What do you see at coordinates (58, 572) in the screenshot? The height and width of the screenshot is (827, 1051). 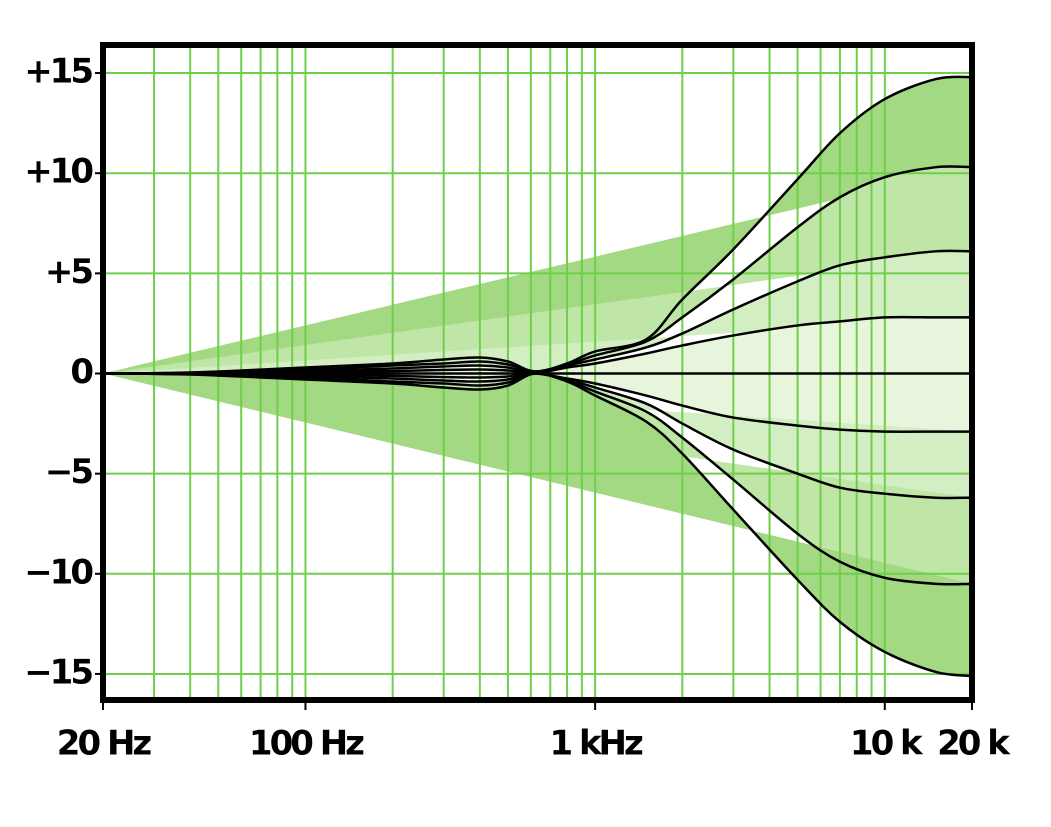 I see `y-tick-label: −10` at bounding box center [58, 572].